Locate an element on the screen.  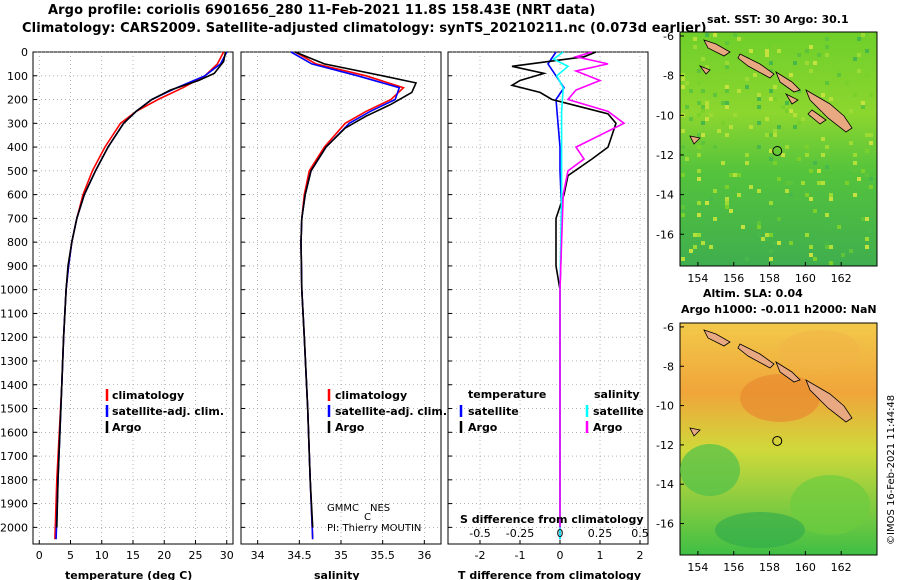
lon-tick-label: 160 is located at coordinates (805, 567).